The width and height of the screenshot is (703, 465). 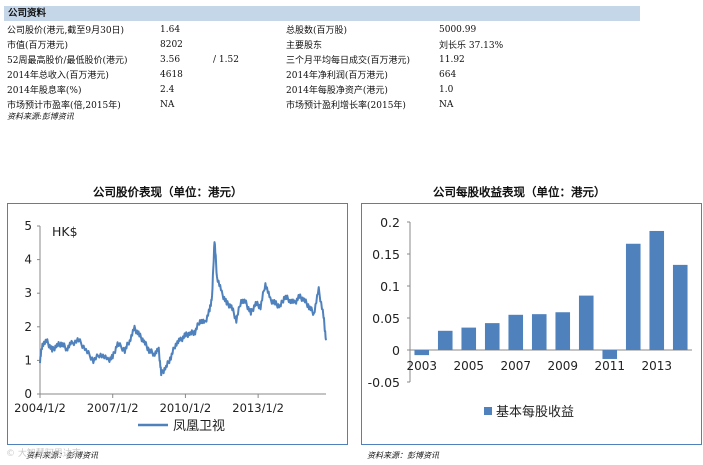 I want to click on fact-label: 总股数(百万股), so click(x=317, y=31).